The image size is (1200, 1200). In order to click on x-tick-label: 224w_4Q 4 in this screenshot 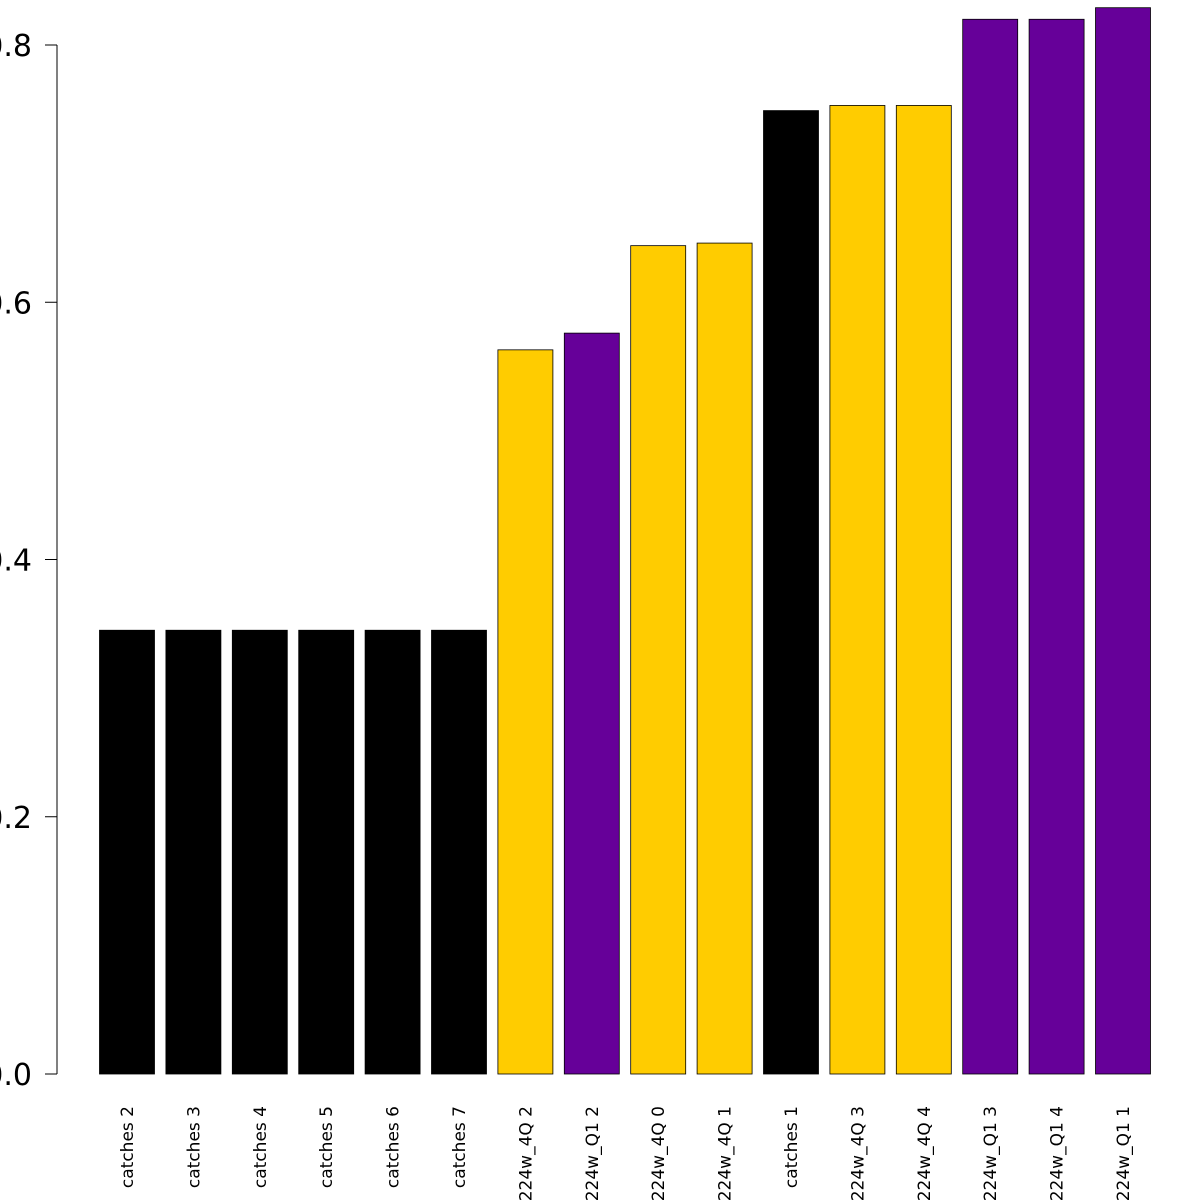, I will do `click(925, 1153)`.